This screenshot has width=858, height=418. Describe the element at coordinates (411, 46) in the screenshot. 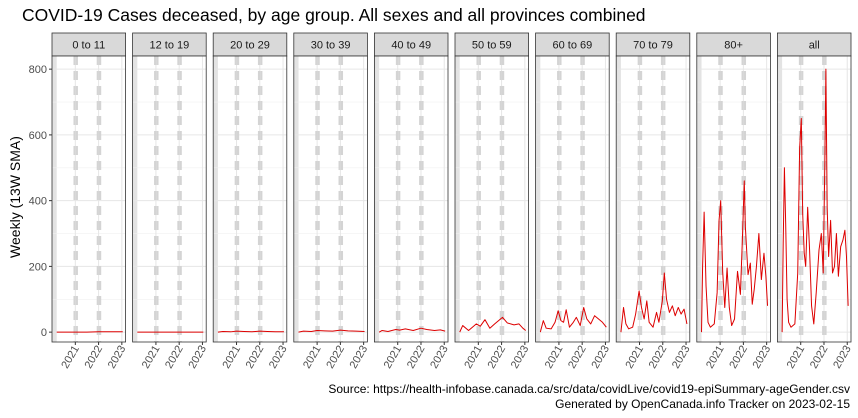

I see `facet-strip-label: 40 to 49` at that location.